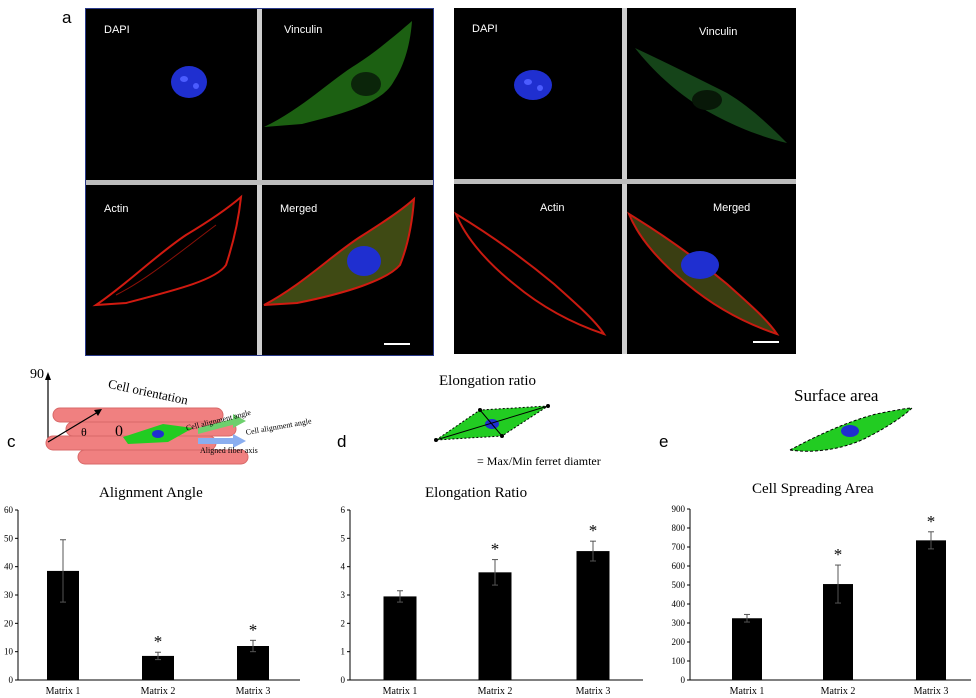 Image resolution: width=976 pixels, height=698 pixels. I want to click on orientation-arrow, so click(73, 427).